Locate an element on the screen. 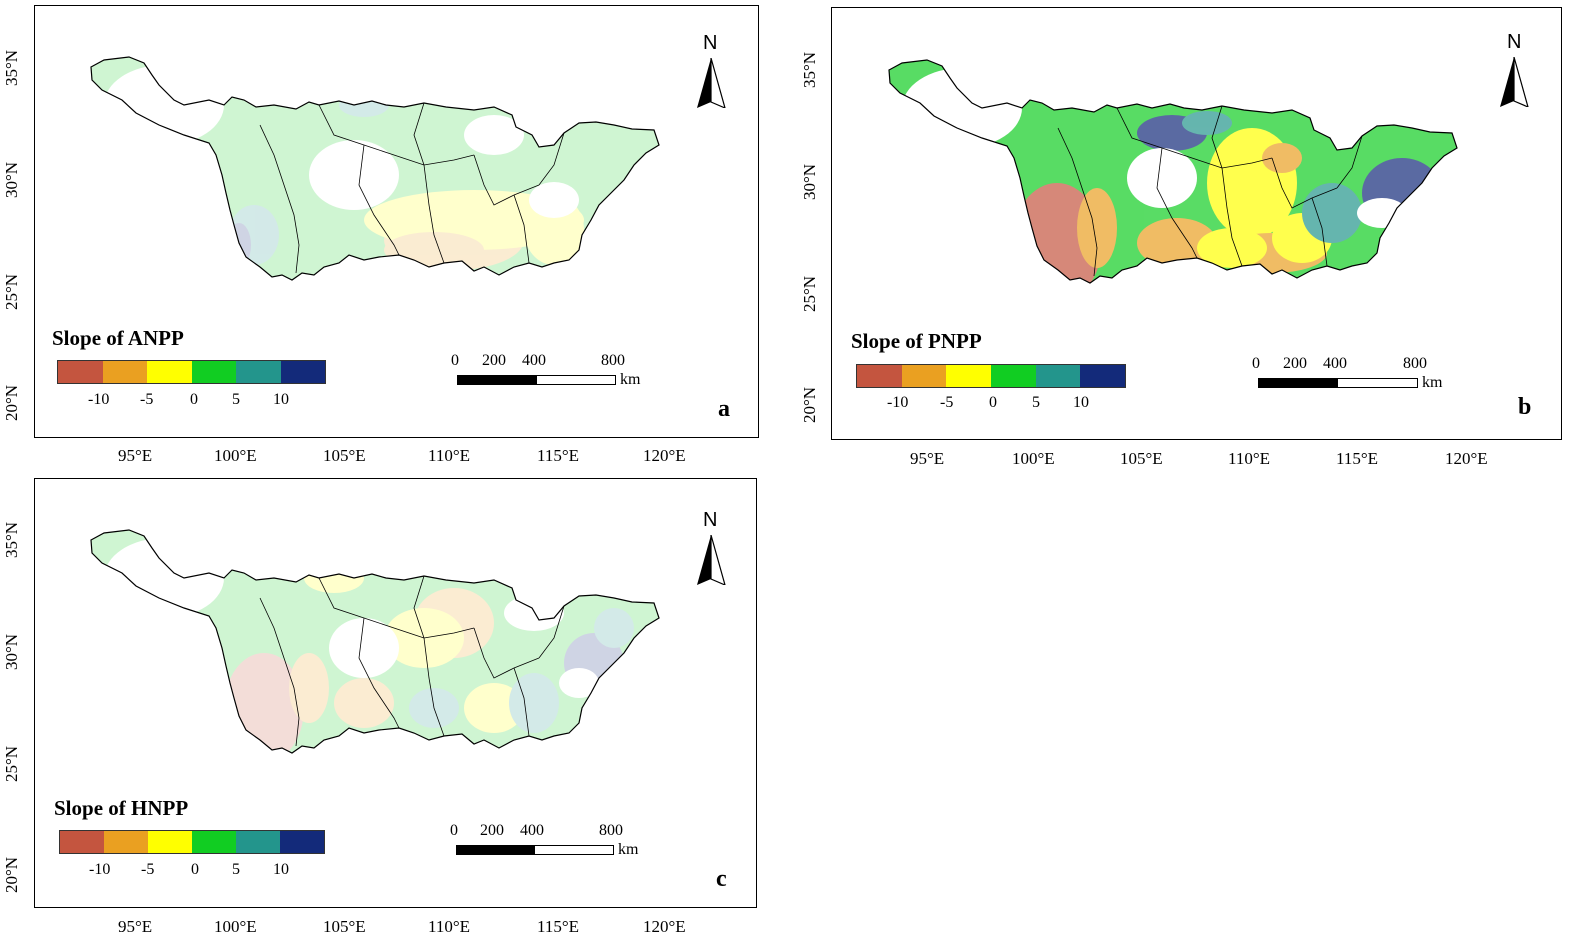 This screenshot has width=1572, height=944. legend-title: Slope of HNPP is located at coordinates (121, 808).